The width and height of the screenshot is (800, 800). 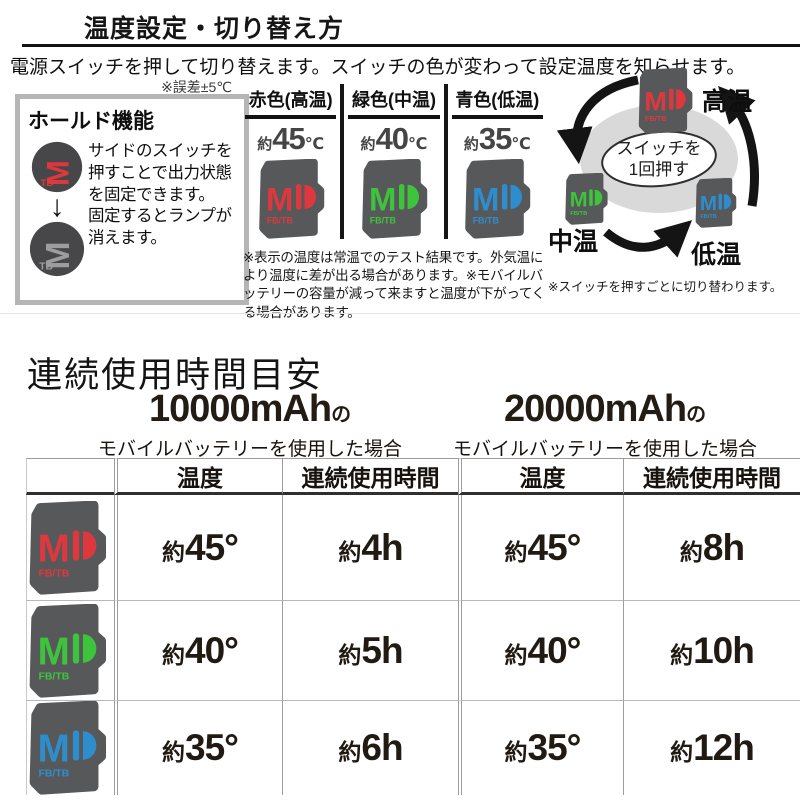 I want to click on table-value-cell: 約12h, so click(x=711, y=747).